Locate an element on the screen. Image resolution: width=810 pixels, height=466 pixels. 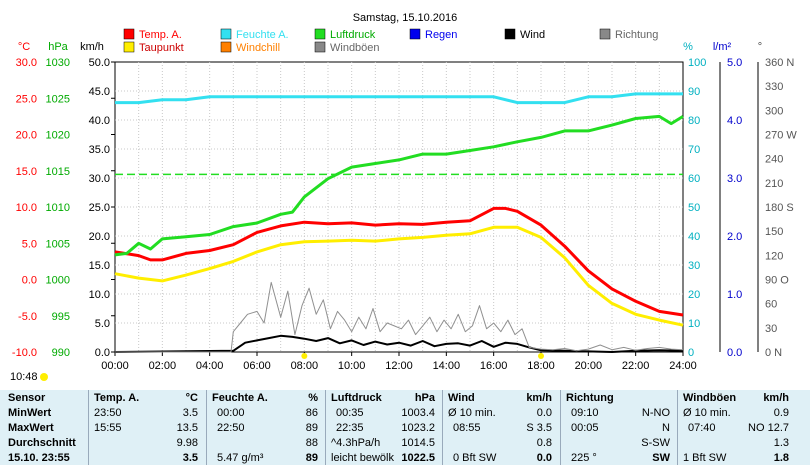
axis-tick-direction: 120 is located at coordinates (774, 256).